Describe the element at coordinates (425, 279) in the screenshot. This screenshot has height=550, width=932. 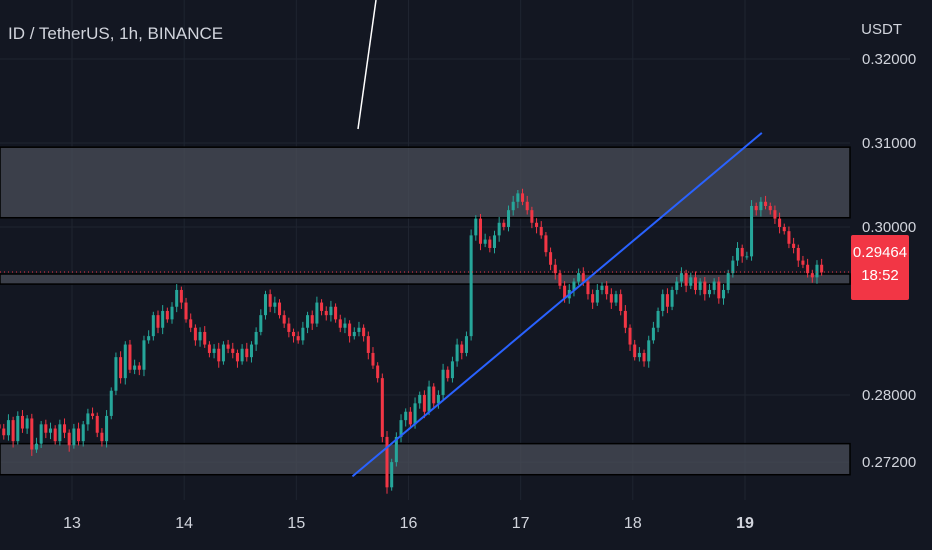
I see `price-zone` at that location.